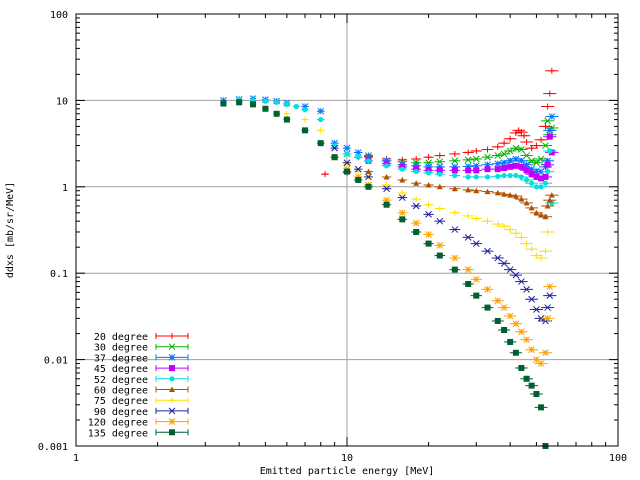 The height and width of the screenshot is (480, 640). Describe the element at coordinates (56, 361) in the screenshot. I see `y-tick-label: 0.01` at that location.